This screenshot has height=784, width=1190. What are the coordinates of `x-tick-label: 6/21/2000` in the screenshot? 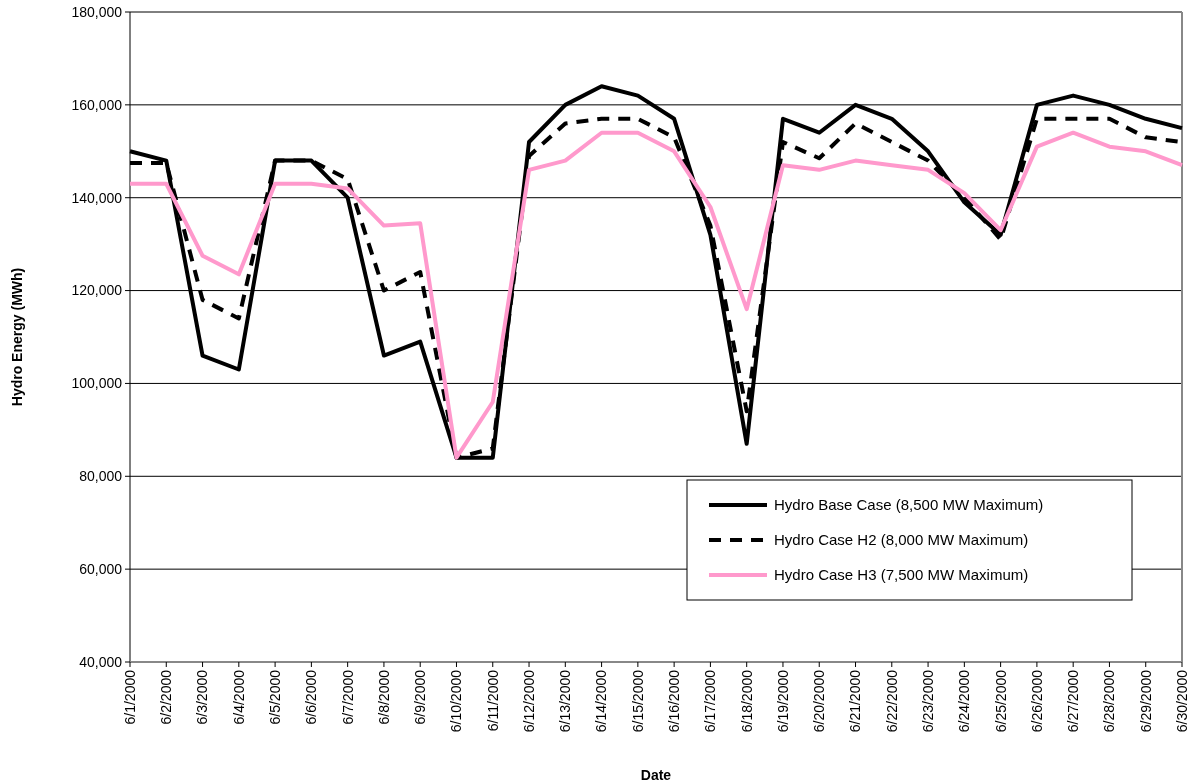 It's located at (855, 701).